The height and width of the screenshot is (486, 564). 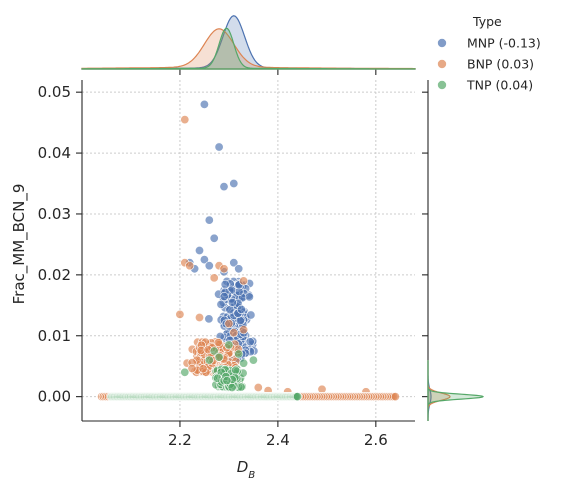 What do you see at coordinates (54, 153) in the screenshot?
I see `y-tick-label-4: 0.04` at bounding box center [54, 153].